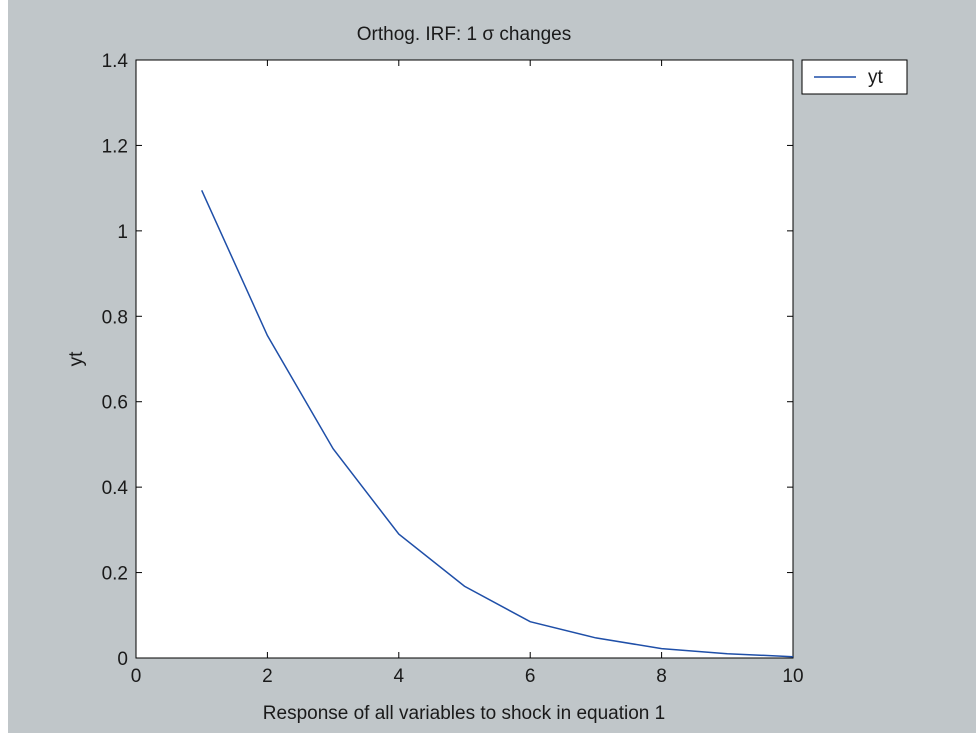 This screenshot has width=976, height=733. What do you see at coordinates (115, 61) in the screenshot?
I see `y-tick-label: 1.4` at bounding box center [115, 61].